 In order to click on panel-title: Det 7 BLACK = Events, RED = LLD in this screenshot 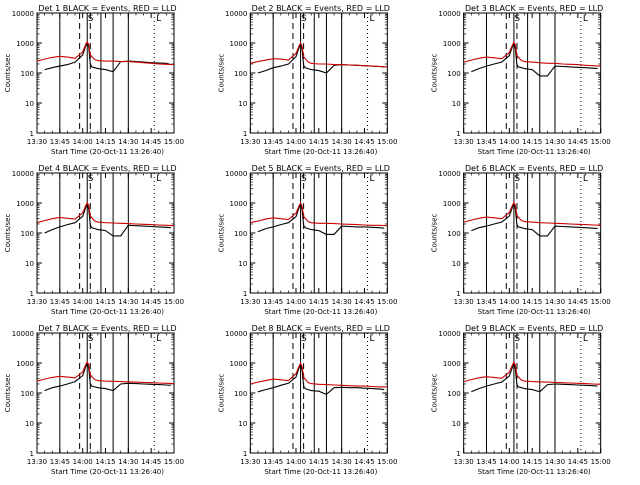, I will do `click(107, 328)`.